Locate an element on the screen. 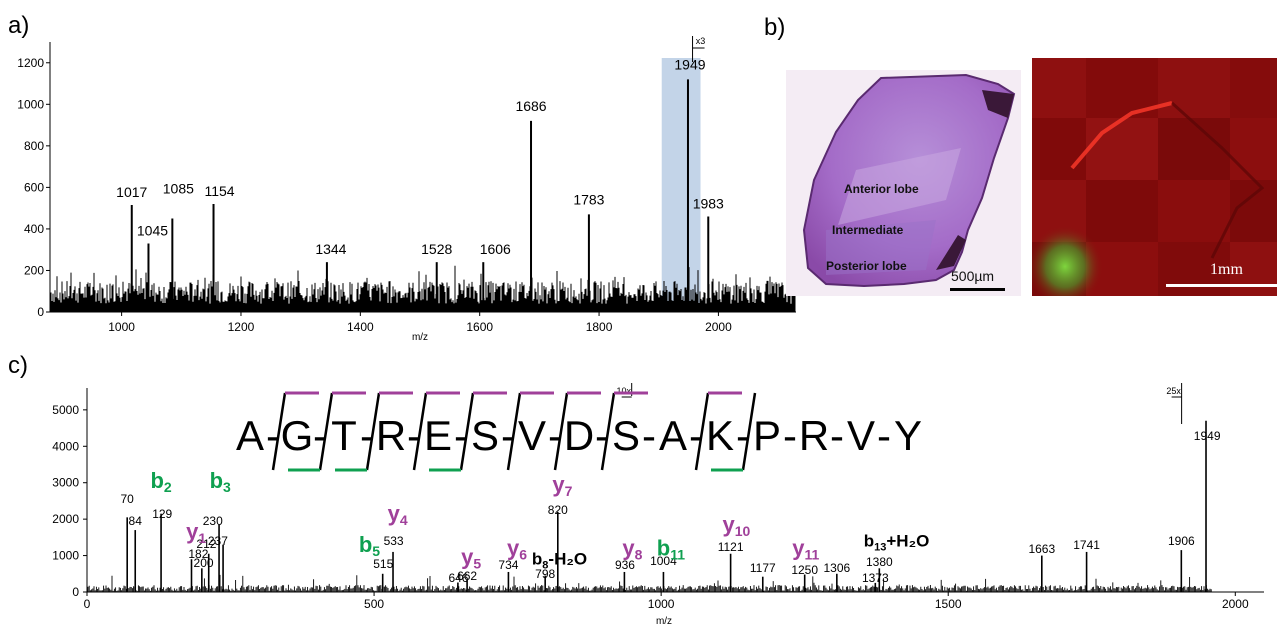 This screenshot has width=1279, height=626. peak-label-c-1004: 1004 is located at coordinates (663, 561).